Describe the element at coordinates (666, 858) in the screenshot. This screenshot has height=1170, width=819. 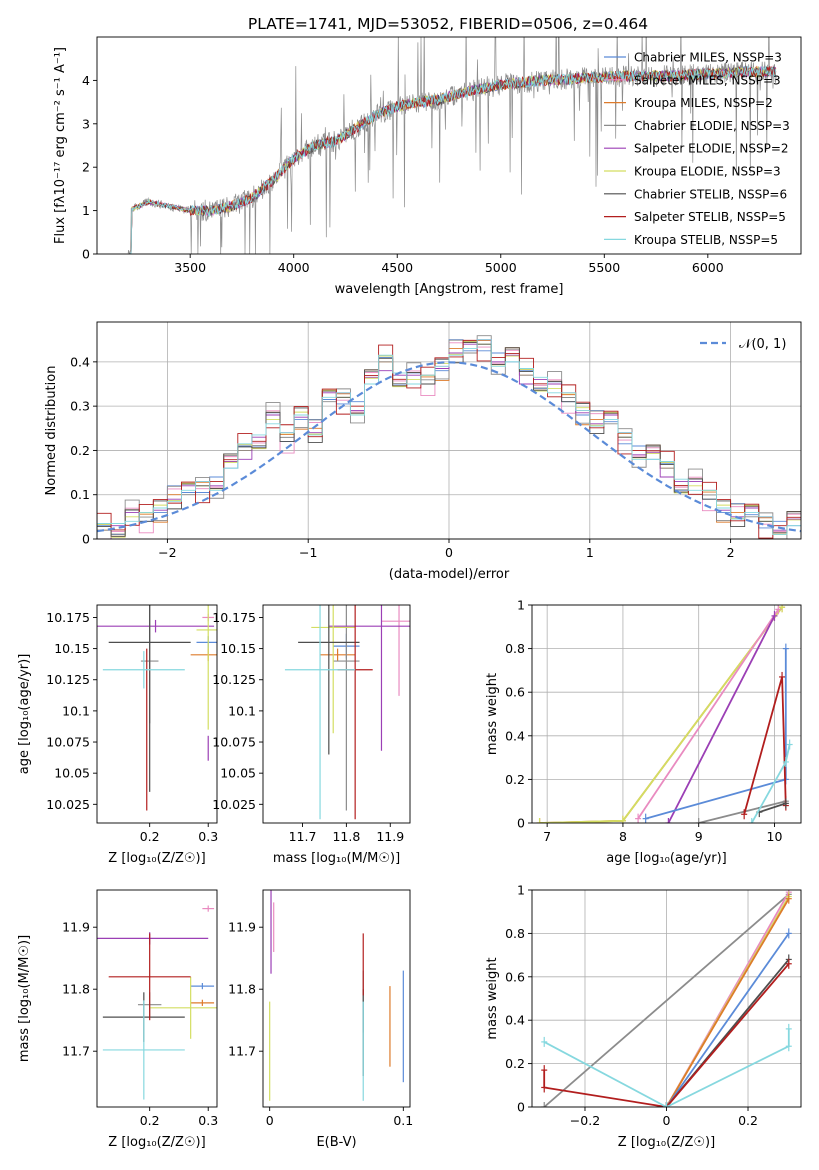
I see `x-axis-label: age [log₁₀(age/yr)]` at that location.